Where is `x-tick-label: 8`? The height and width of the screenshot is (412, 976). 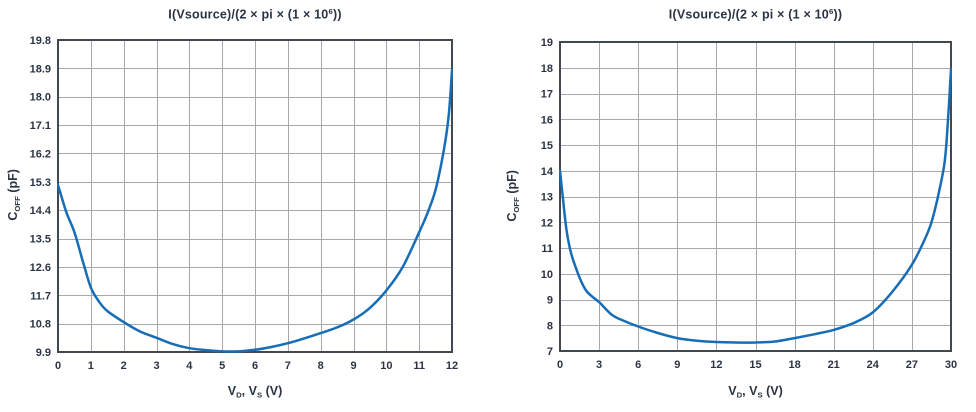
x-tick-label: 8 is located at coordinates (321, 366).